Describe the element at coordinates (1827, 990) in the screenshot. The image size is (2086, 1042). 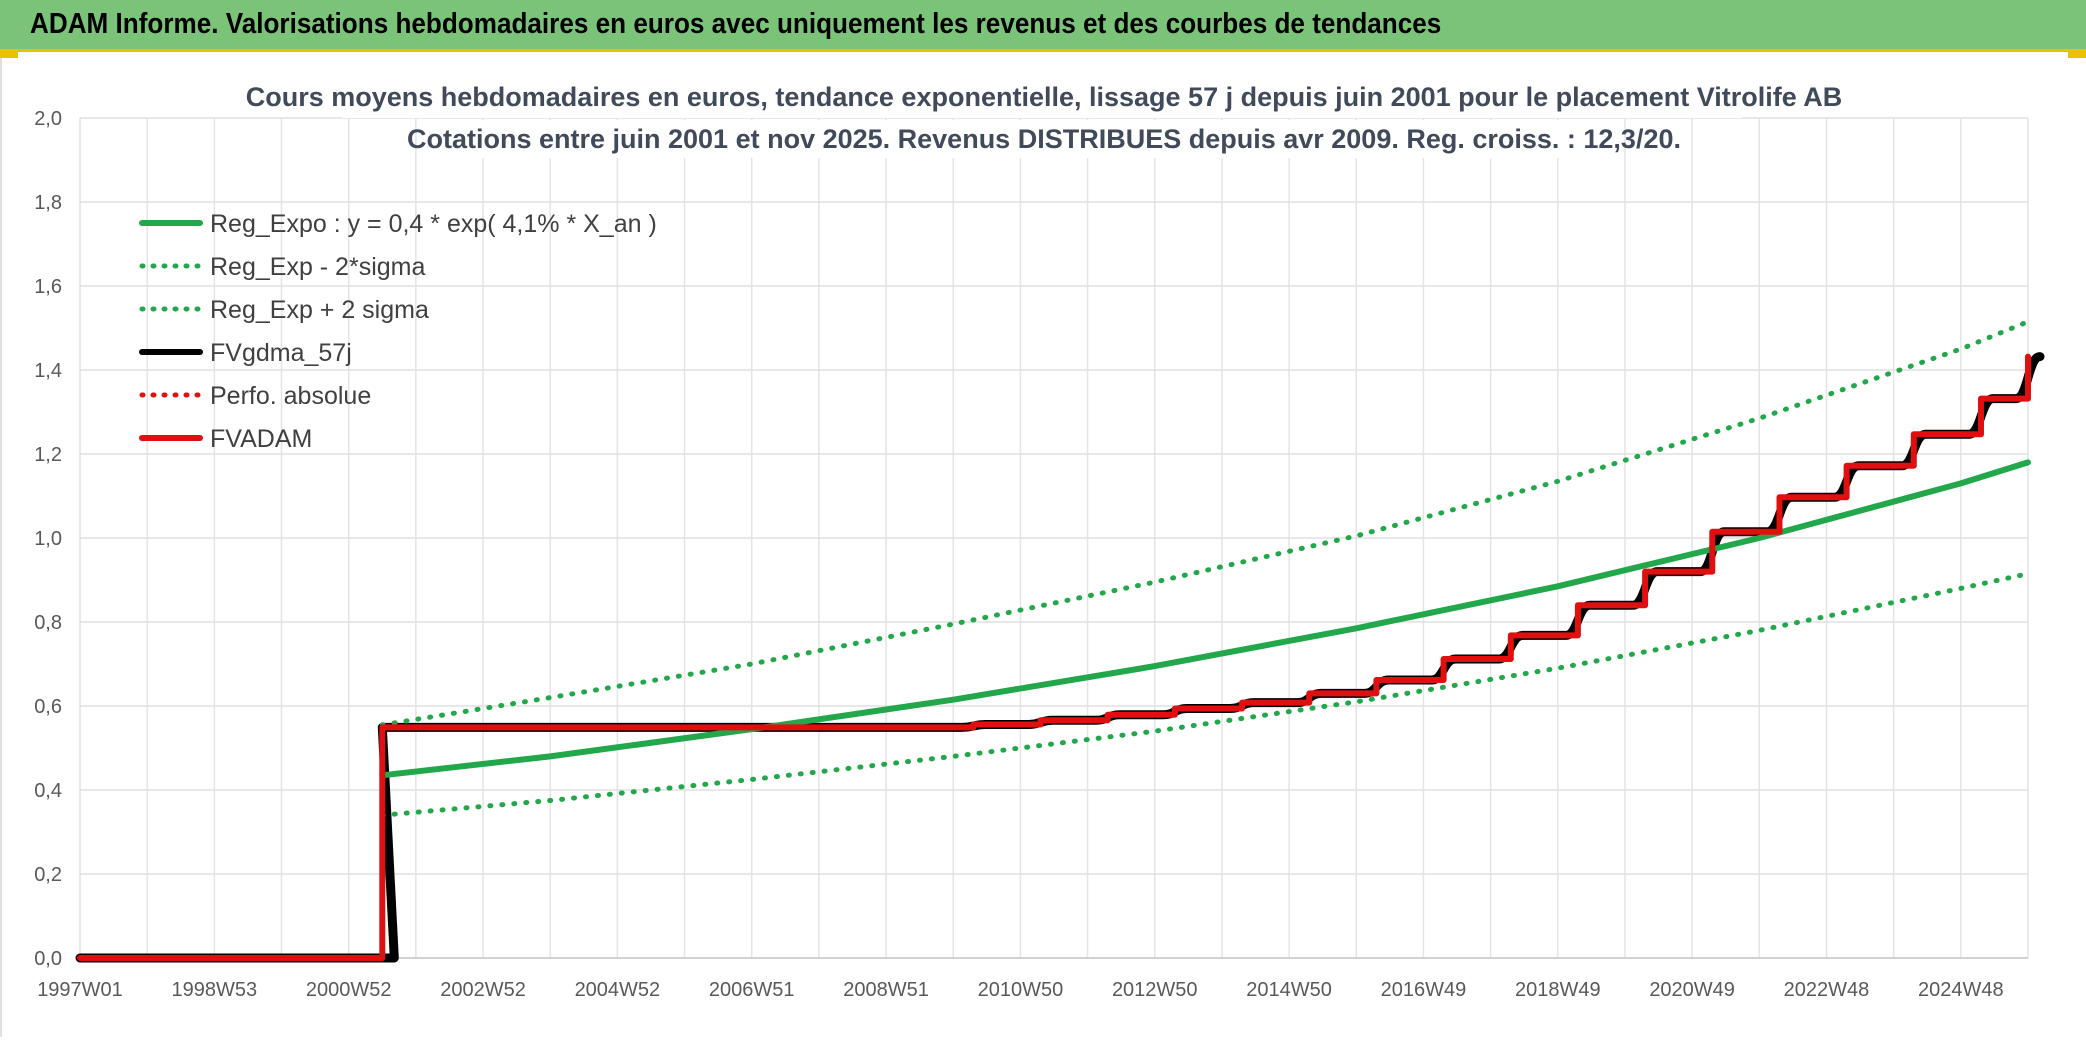
I see `x-tick-label: 2022W48` at that location.